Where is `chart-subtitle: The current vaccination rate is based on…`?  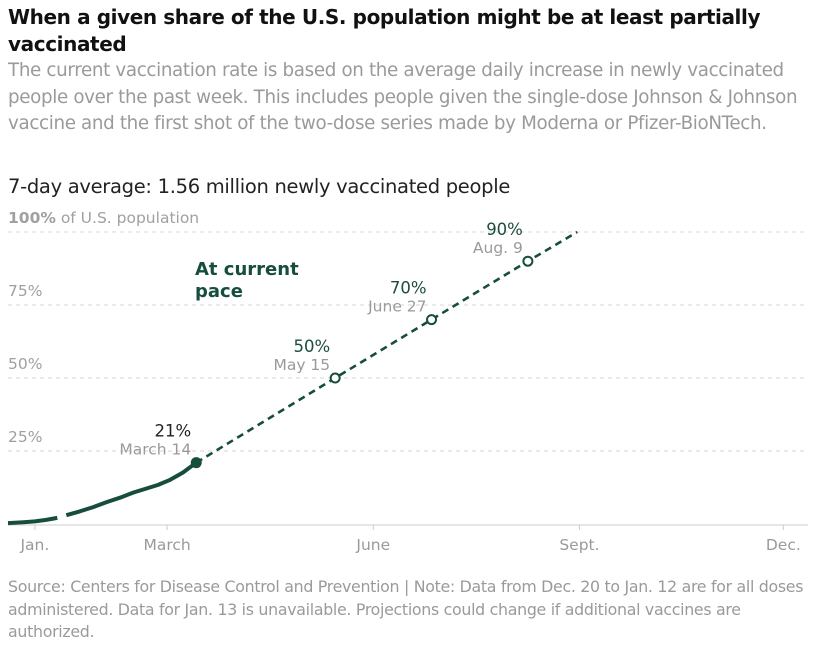
chart-subtitle: The current vaccination rate is based on… is located at coordinates (403, 97).